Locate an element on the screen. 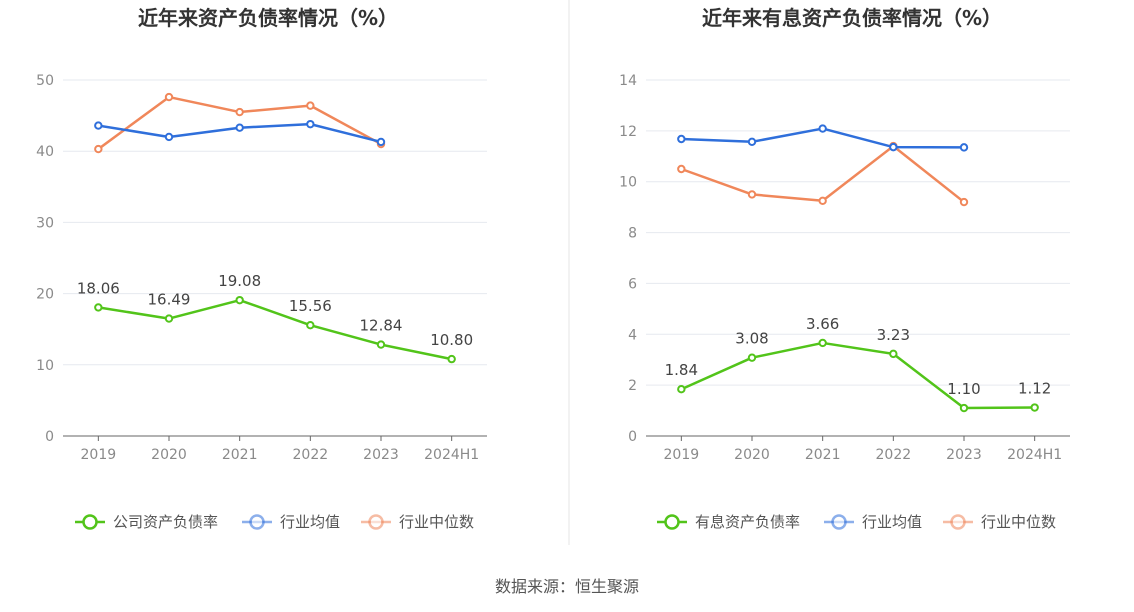  legend-item: 公司资产负债率 is located at coordinates (146, 522).